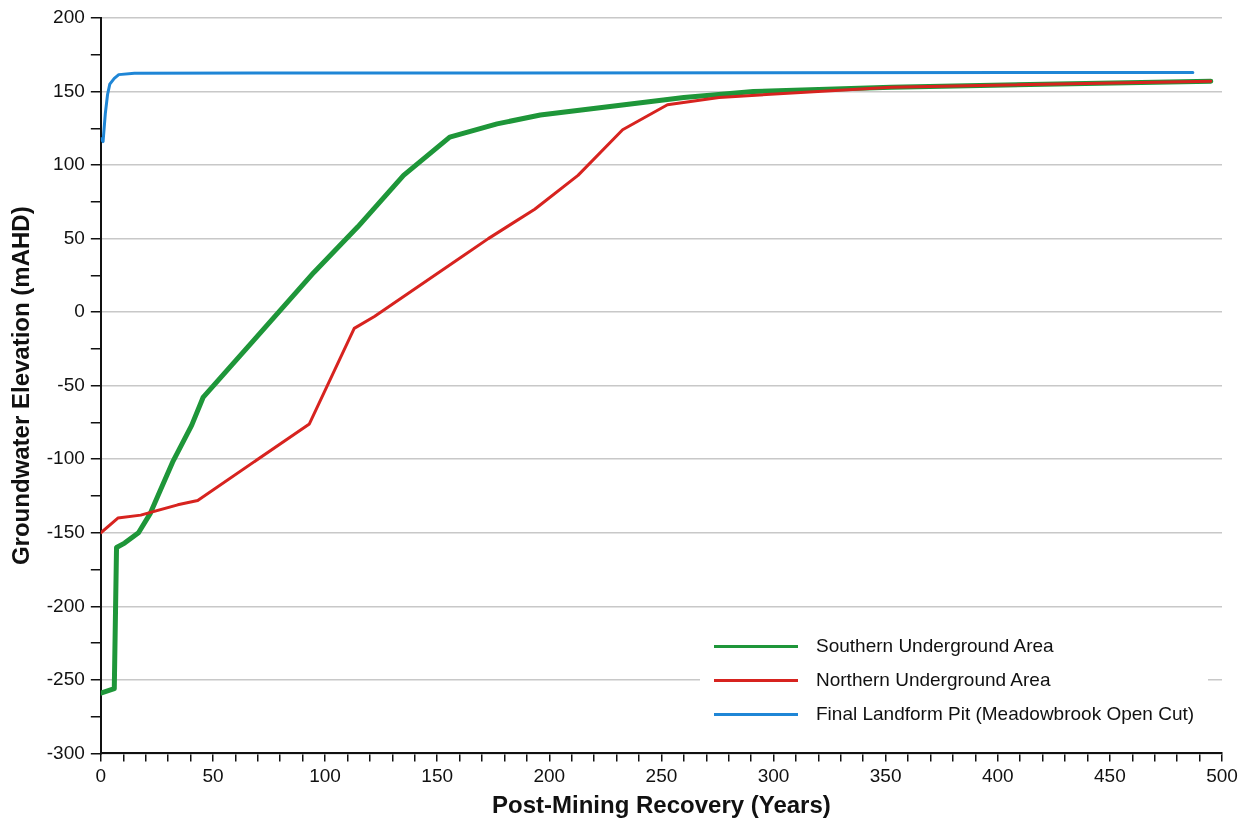  What do you see at coordinates (549, 776) in the screenshot?
I see `x-tick-label: 200` at bounding box center [549, 776].